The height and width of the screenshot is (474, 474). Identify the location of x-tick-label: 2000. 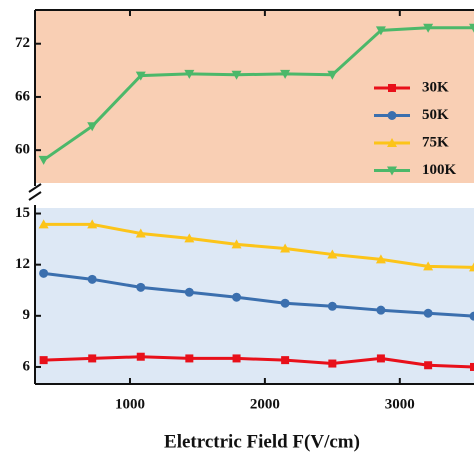
(265, 404).